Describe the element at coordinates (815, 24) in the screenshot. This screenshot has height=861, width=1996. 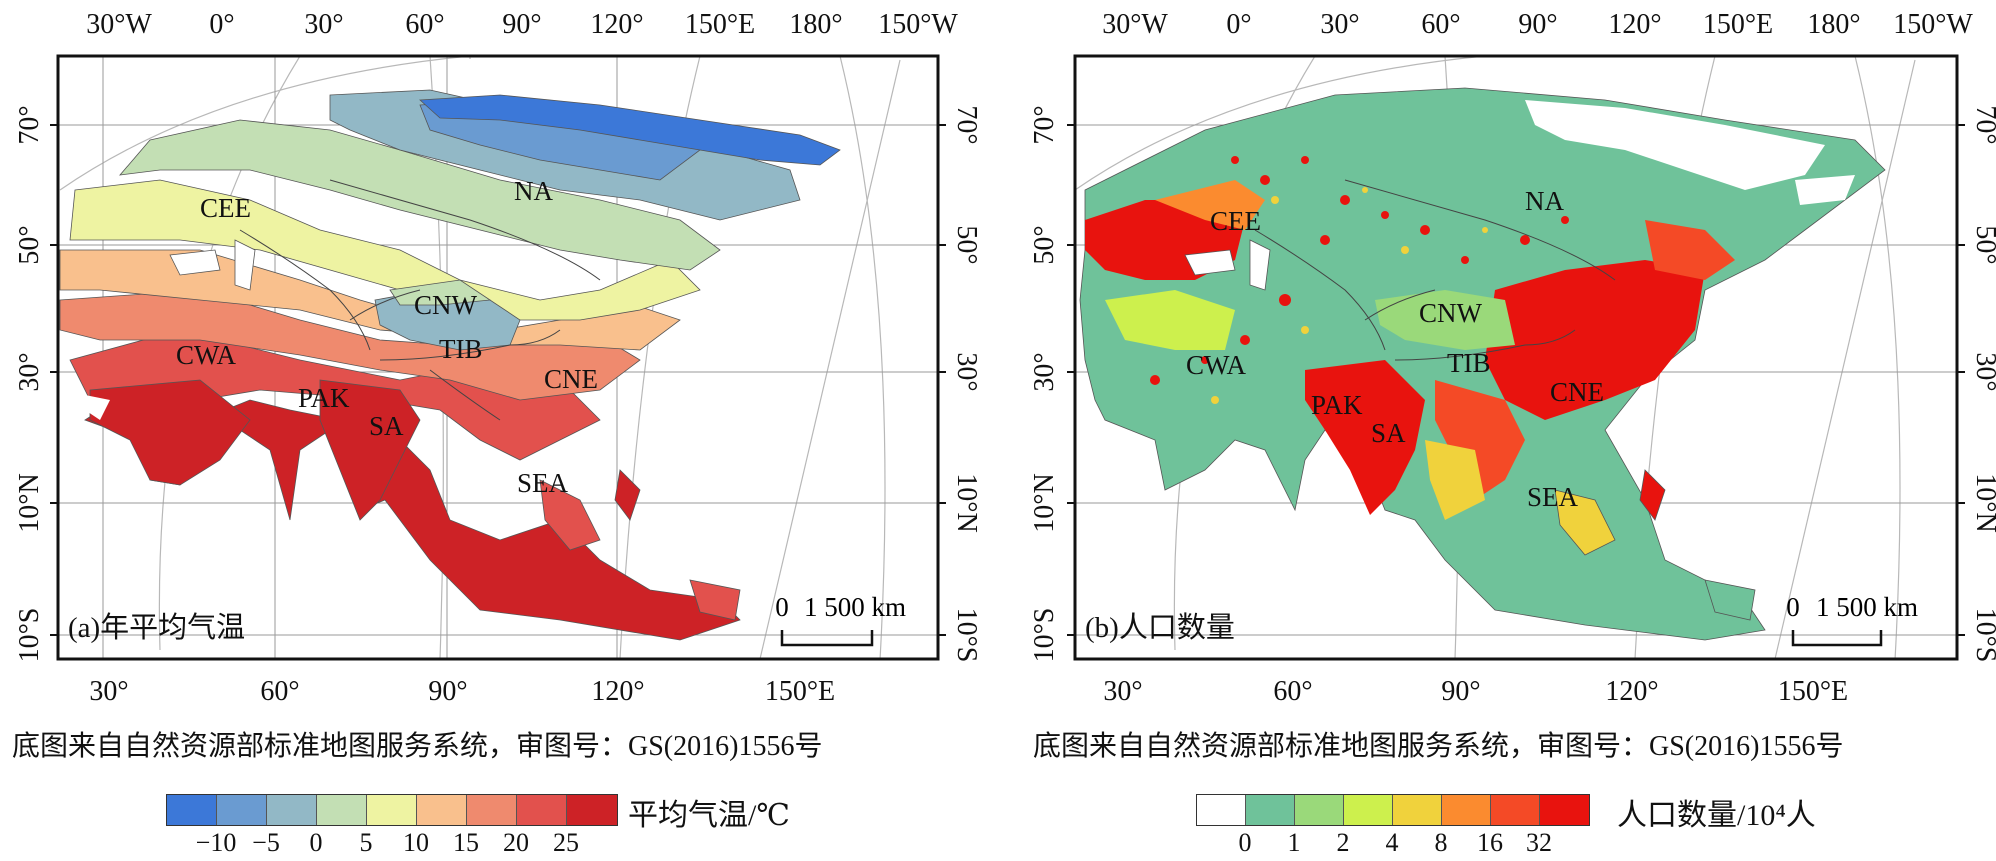
I see `svg-text: 180°` at that location.